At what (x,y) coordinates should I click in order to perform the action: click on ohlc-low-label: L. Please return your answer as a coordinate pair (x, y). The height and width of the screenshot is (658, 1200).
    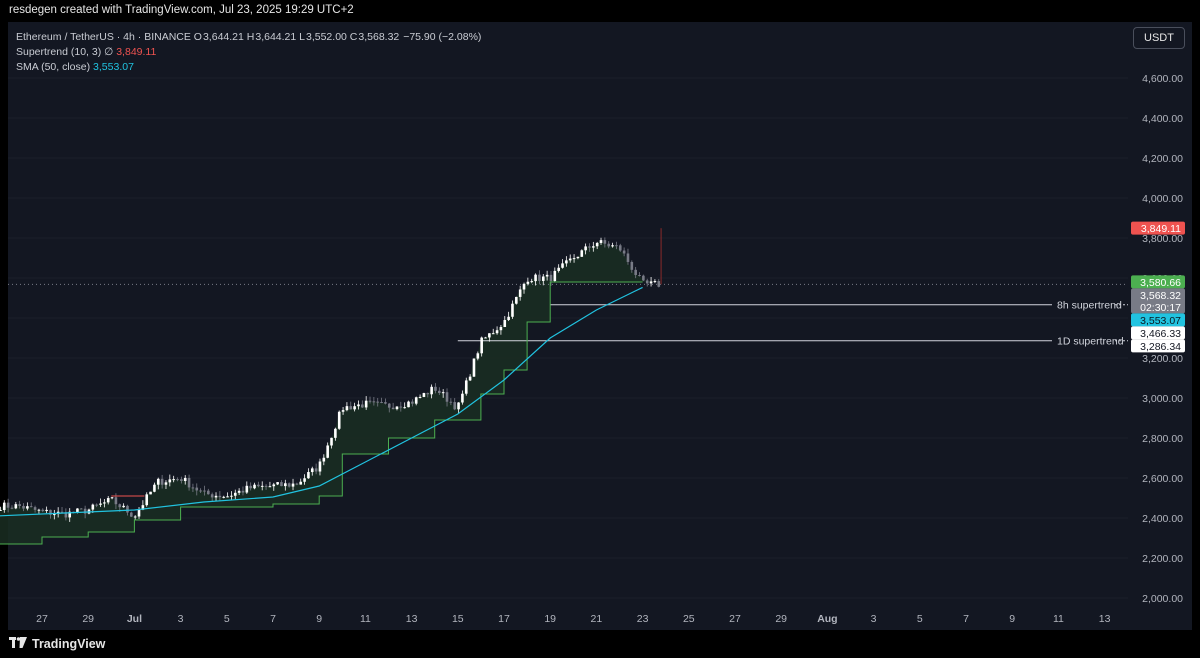
    Looking at the image, I should click on (302, 37).